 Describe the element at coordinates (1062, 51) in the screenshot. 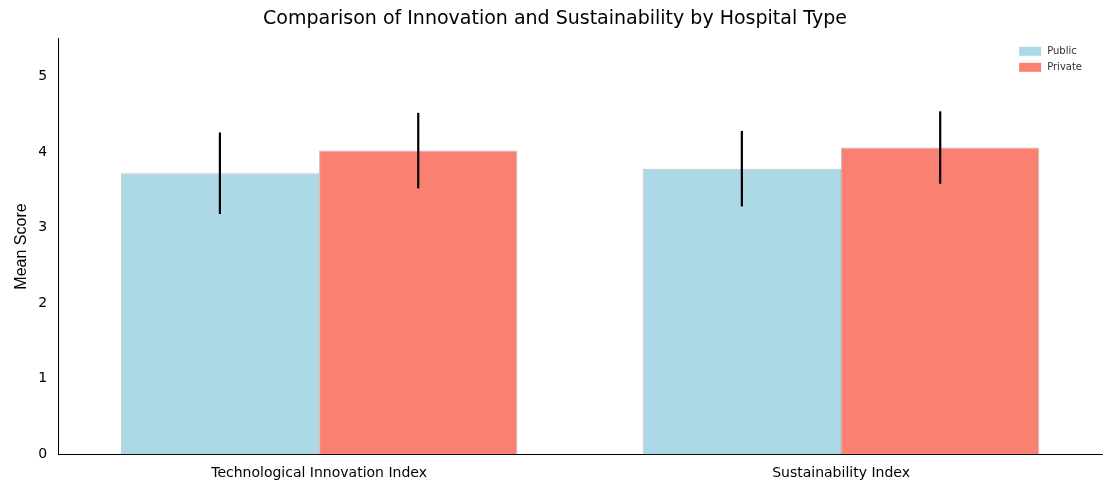

I see `legend-label: Public` at that location.